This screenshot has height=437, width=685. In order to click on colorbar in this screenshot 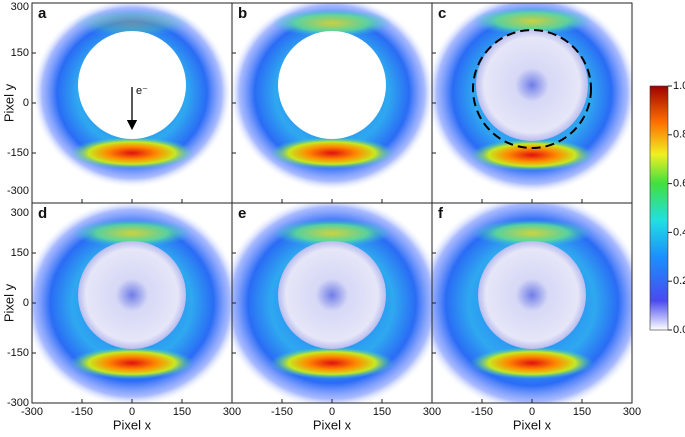, I will do `click(659, 208)`.